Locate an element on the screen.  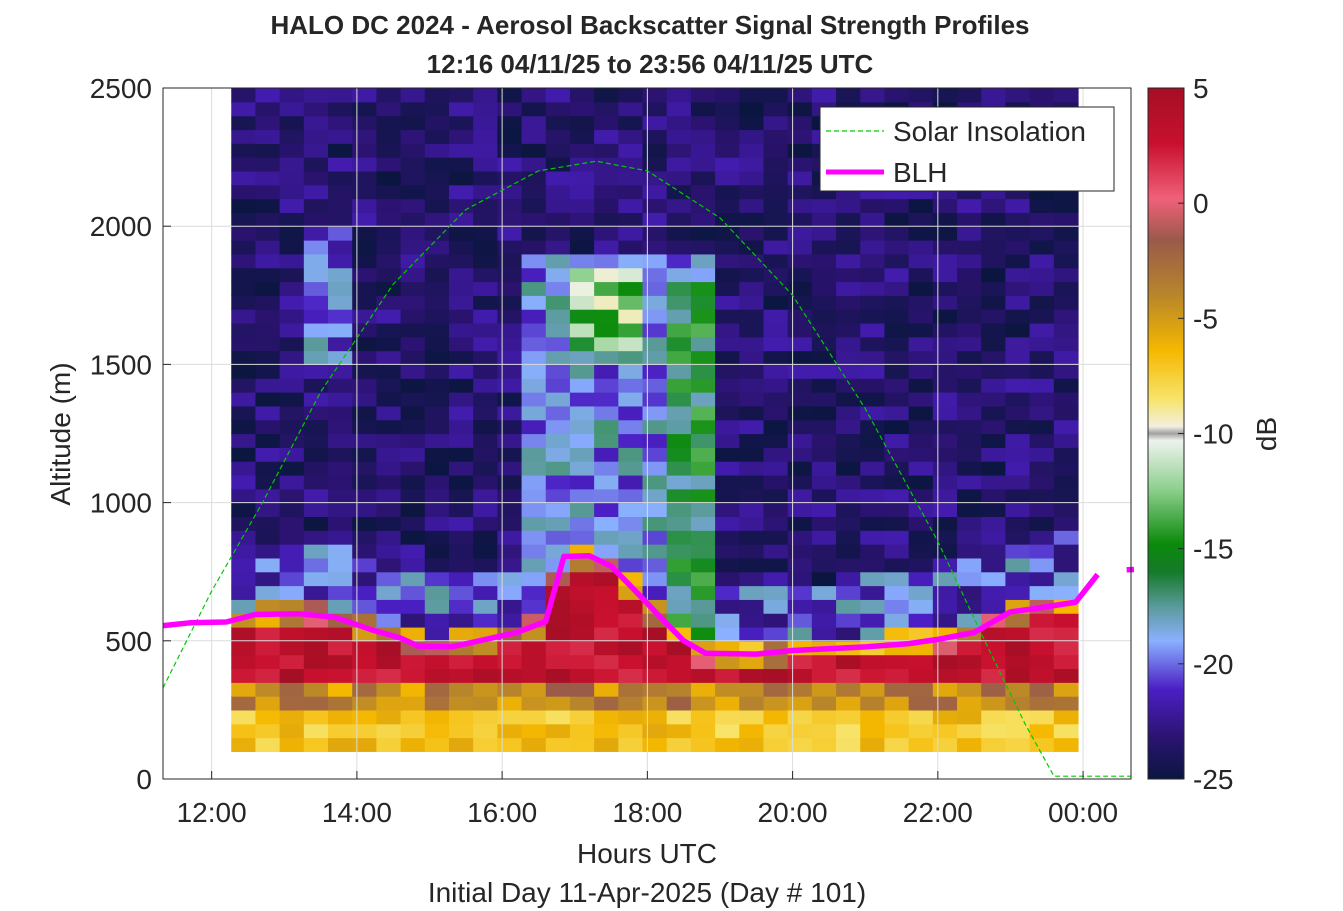
y-axis-label: Altitude (m) is located at coordinates (60, 433).